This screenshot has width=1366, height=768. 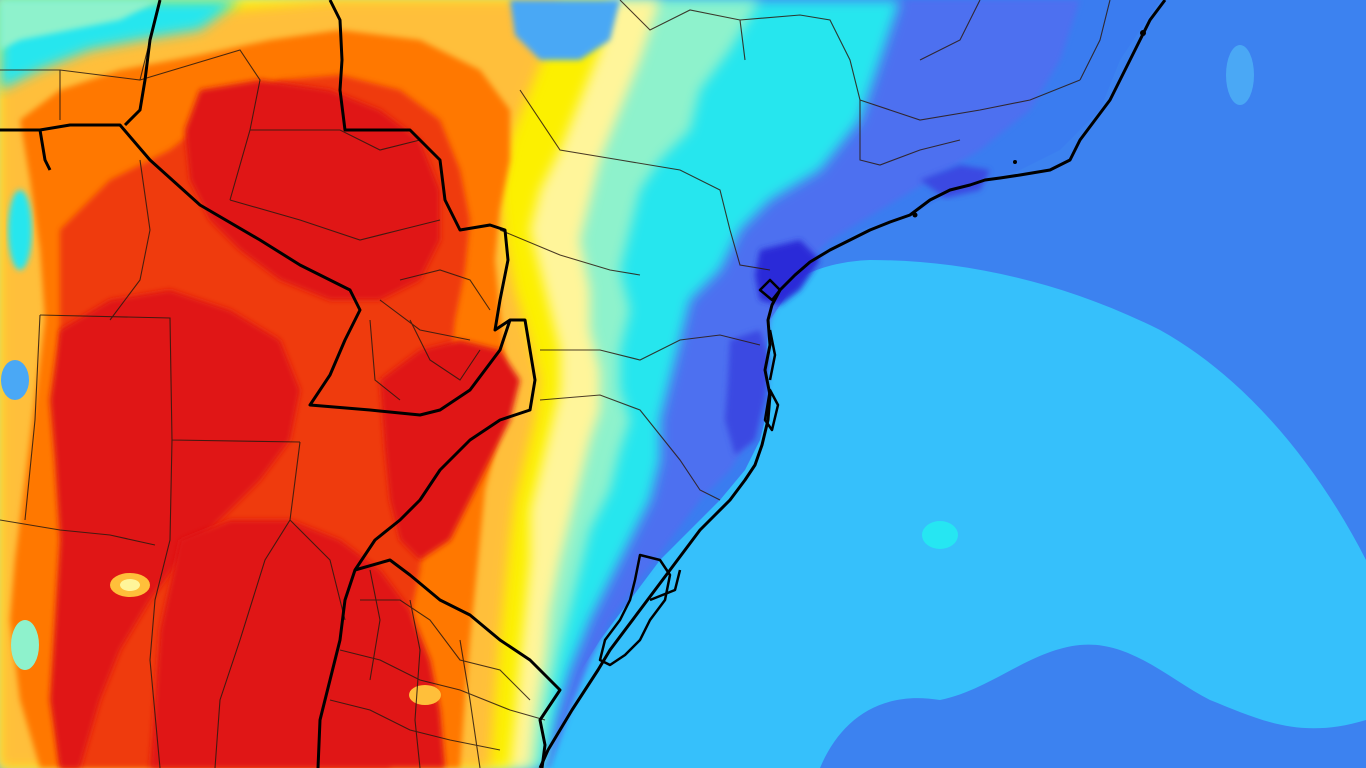 I want to click on ocean-deep-spot, so click(x=1350, y=210).